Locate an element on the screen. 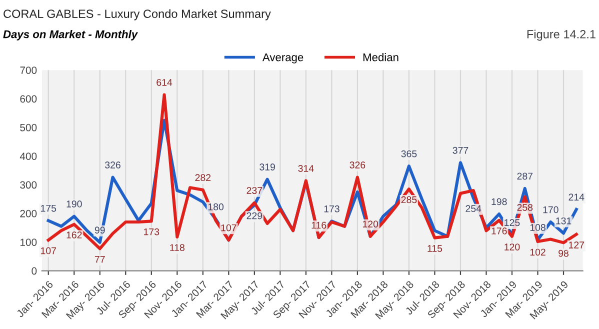 The height and width of the screenshot is (329, 599). data-label: 214 is located at coordinates (576, 197).